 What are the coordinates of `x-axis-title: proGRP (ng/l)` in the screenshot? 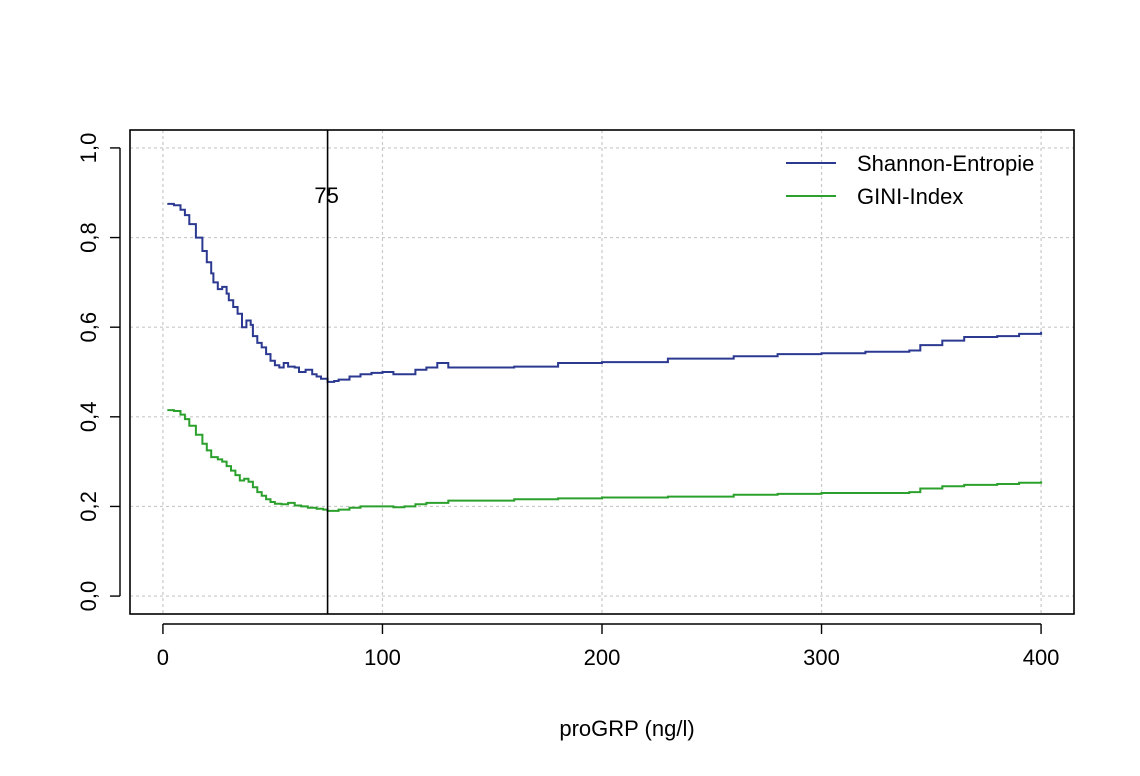 It's located at (626, 728).